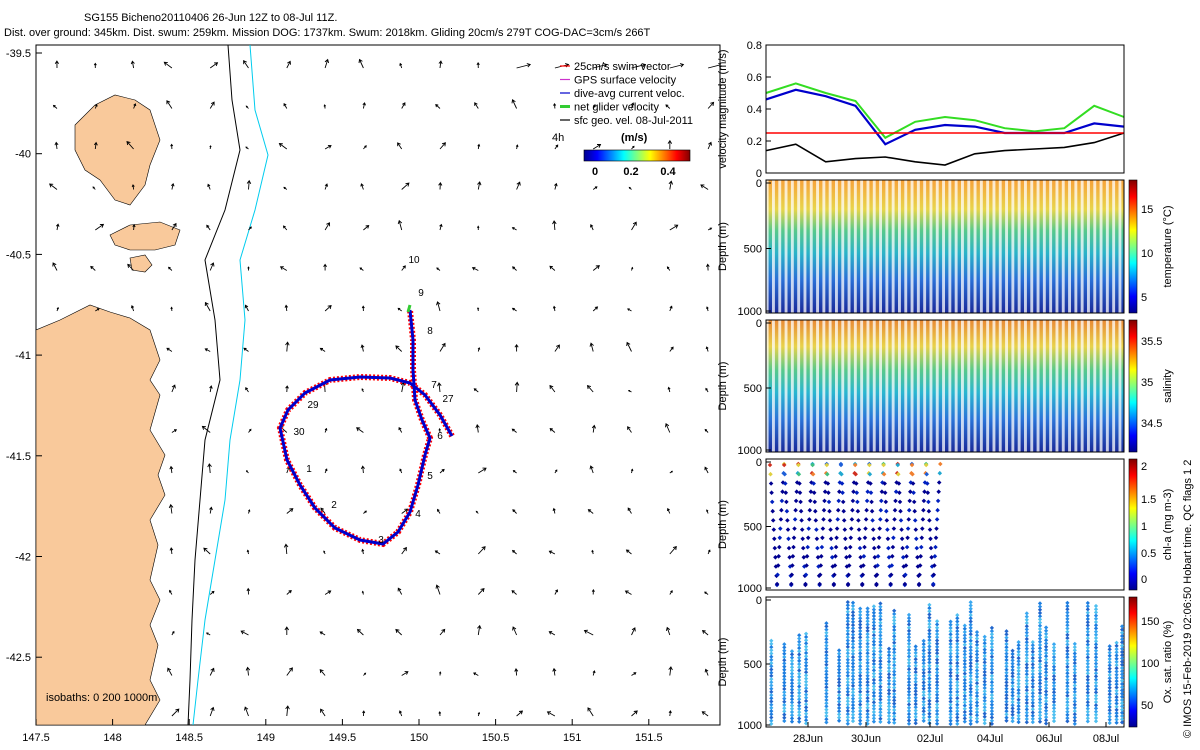 Image resolution: width=1200 pixels, height=750 pixels. What do you see at coordinates (750, 589) in the screenshot?
I see `panel-ytick-label: 1000` at bounding box center [750, 589].